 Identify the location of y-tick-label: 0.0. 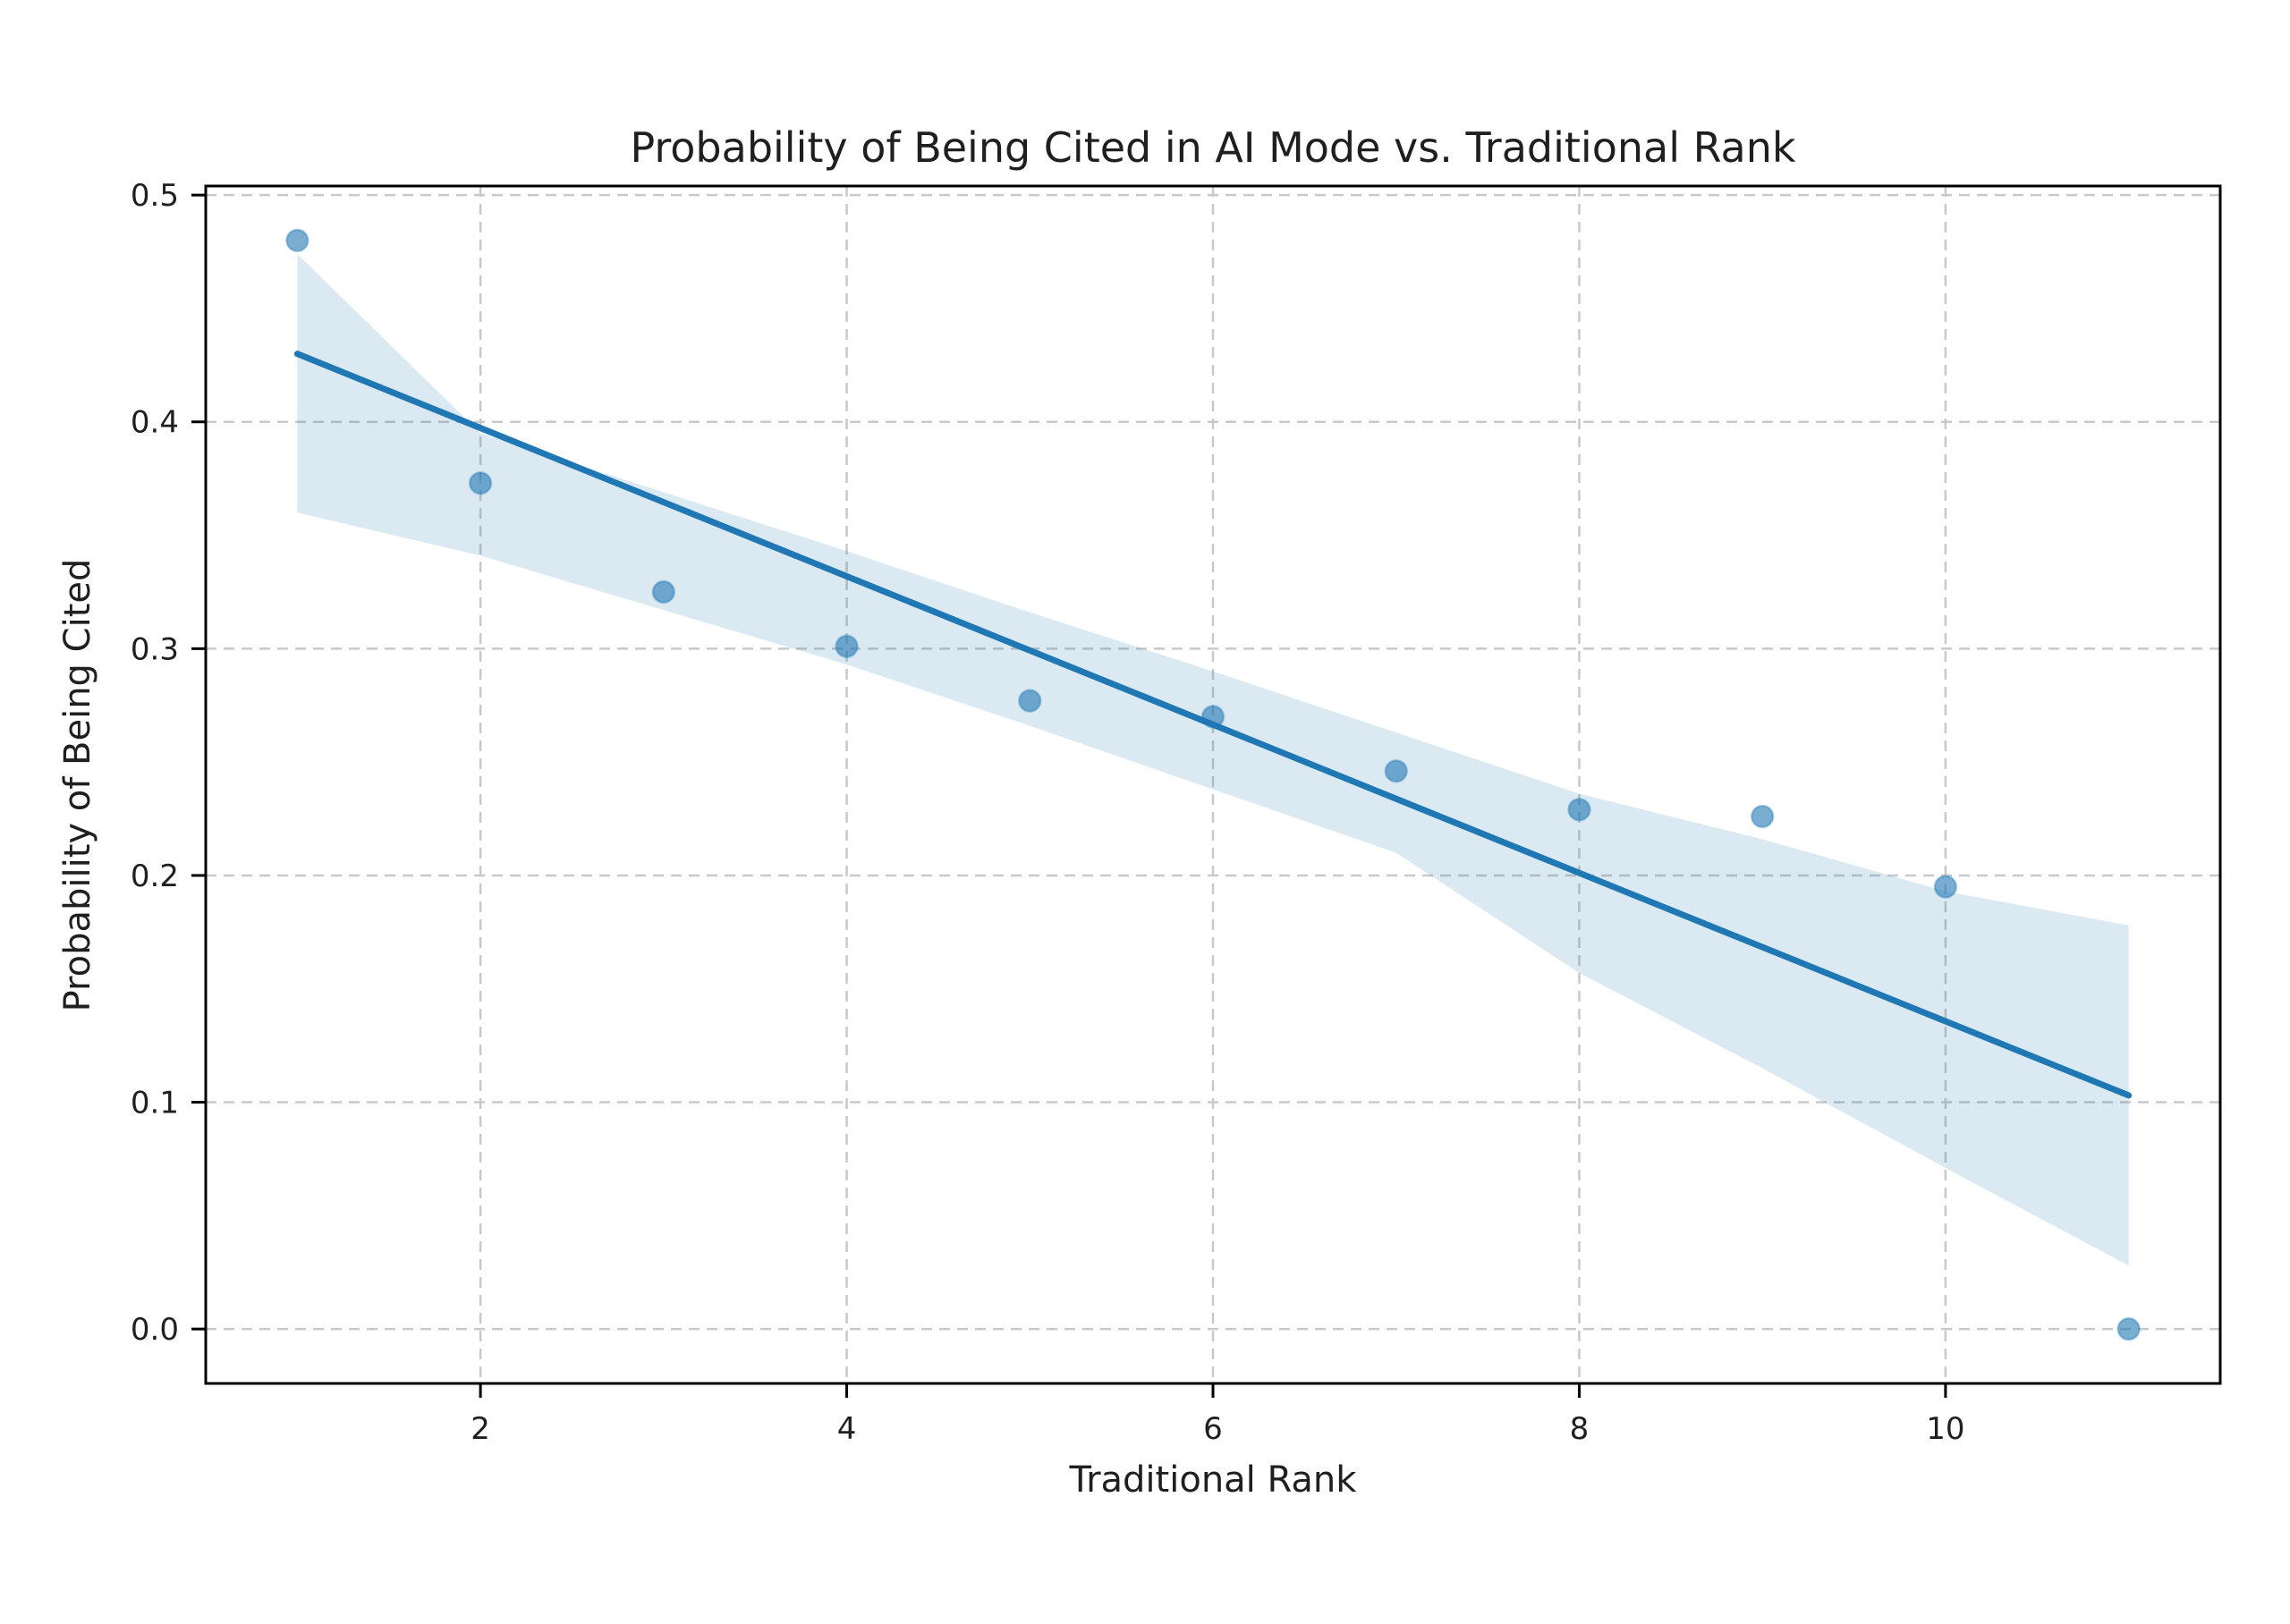
(155, 1330).